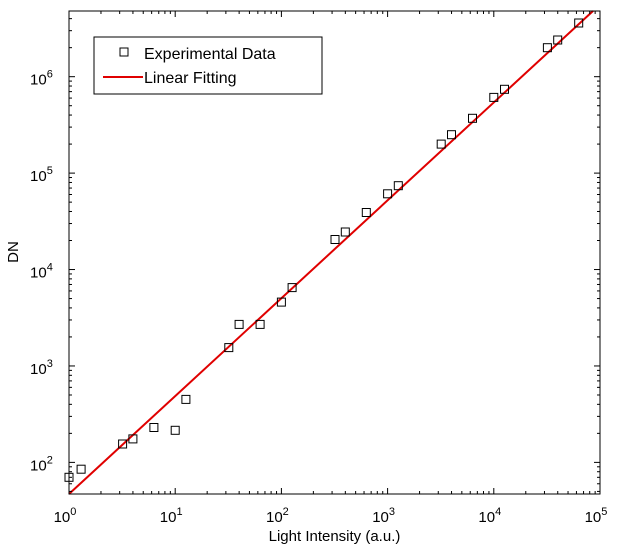  I want to click on legend: Experimental Data Linear Fitting, so click(208, 65).